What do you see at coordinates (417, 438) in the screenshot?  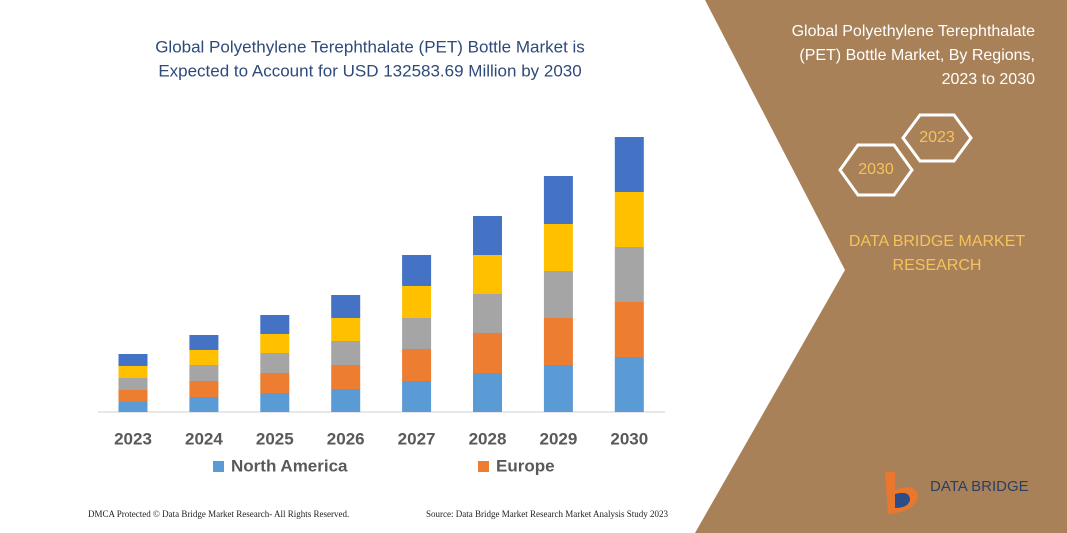 I see `x-tick-label: 2027` at bounding box center [417, 438].